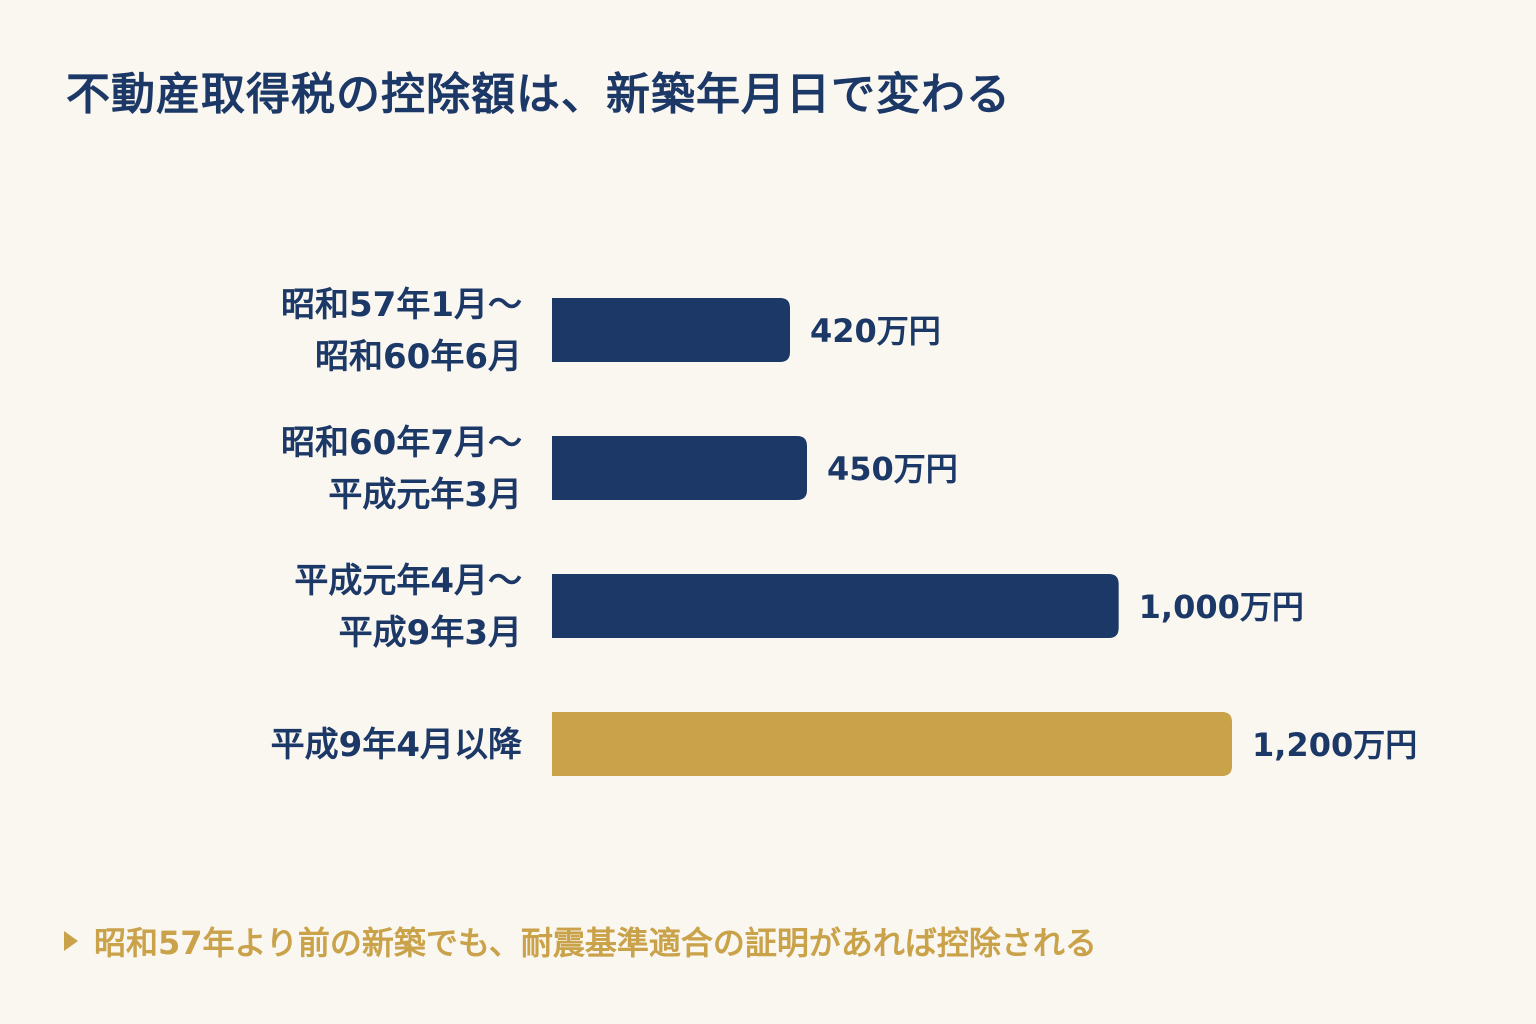 This screenshot has width=1536, height=1024. Describe the element at coordinates (425, 495) in the screenshot. I see `category-label-1-line-1: 平成元年3月` at that location.